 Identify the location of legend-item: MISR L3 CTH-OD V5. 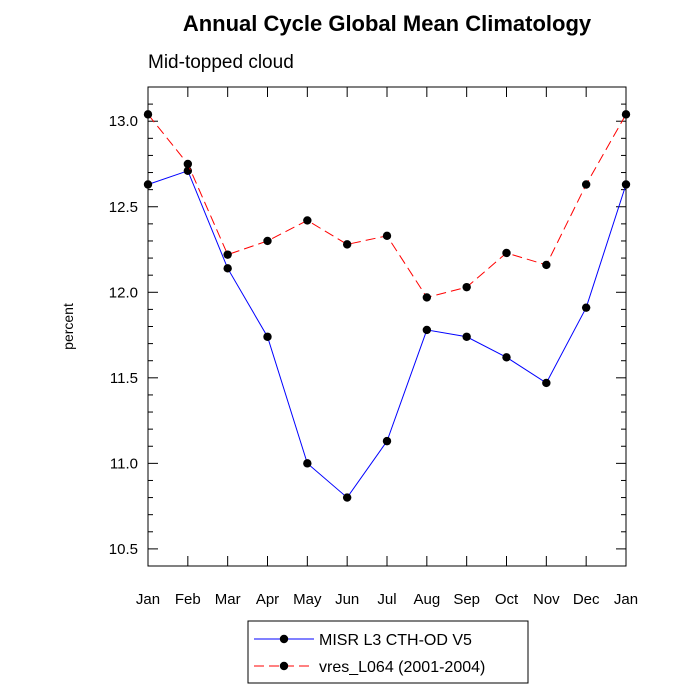
(363, 640).